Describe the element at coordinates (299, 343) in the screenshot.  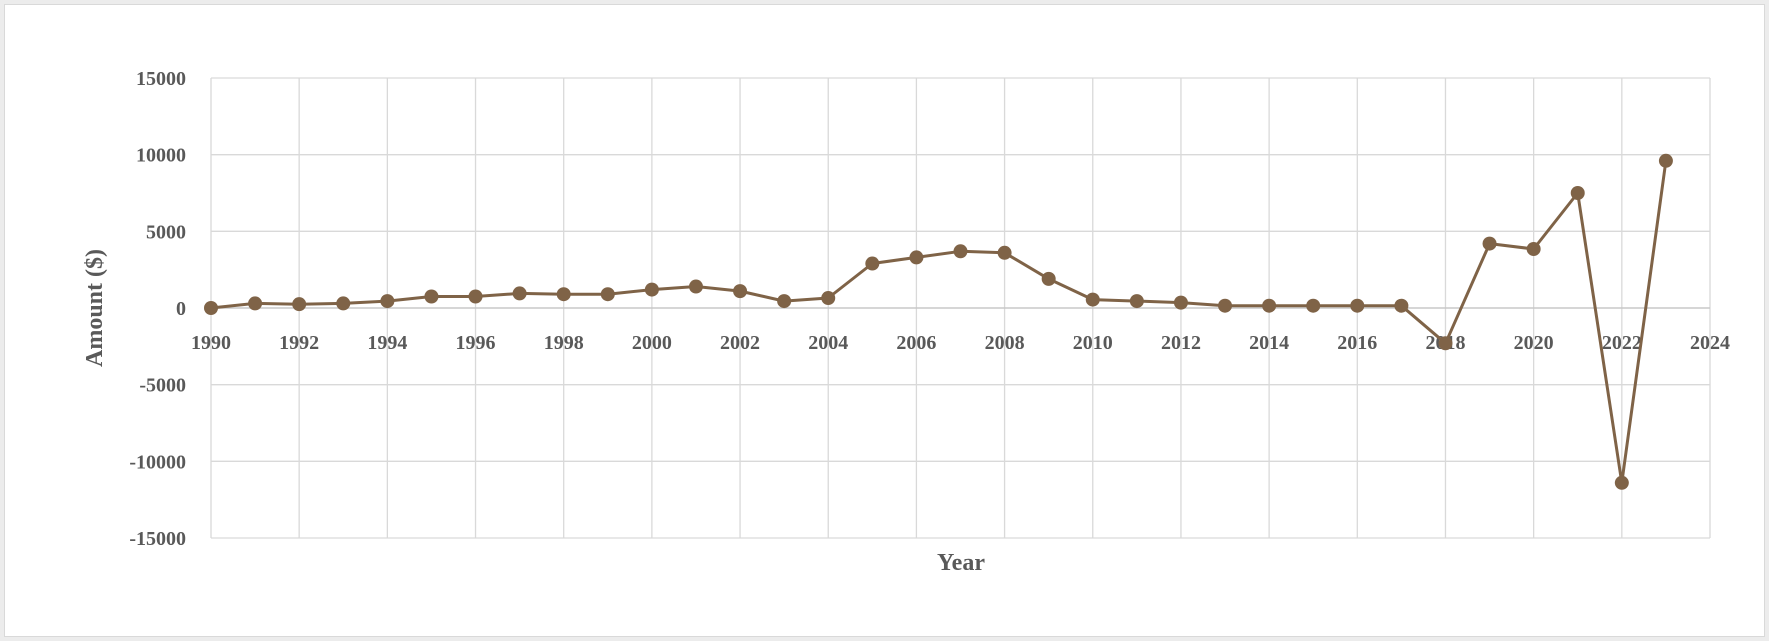
I see `x-tick-label: 1992` at that location.